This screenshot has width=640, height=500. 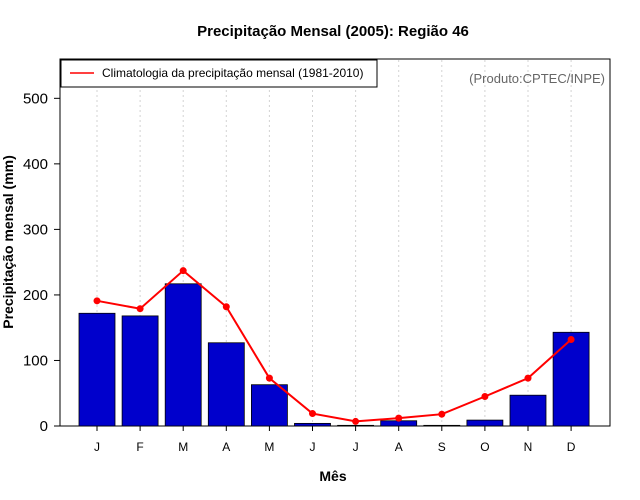 I want to click on y-axis-label: Precipitação mensal (mm), so click(x=8, y=242).